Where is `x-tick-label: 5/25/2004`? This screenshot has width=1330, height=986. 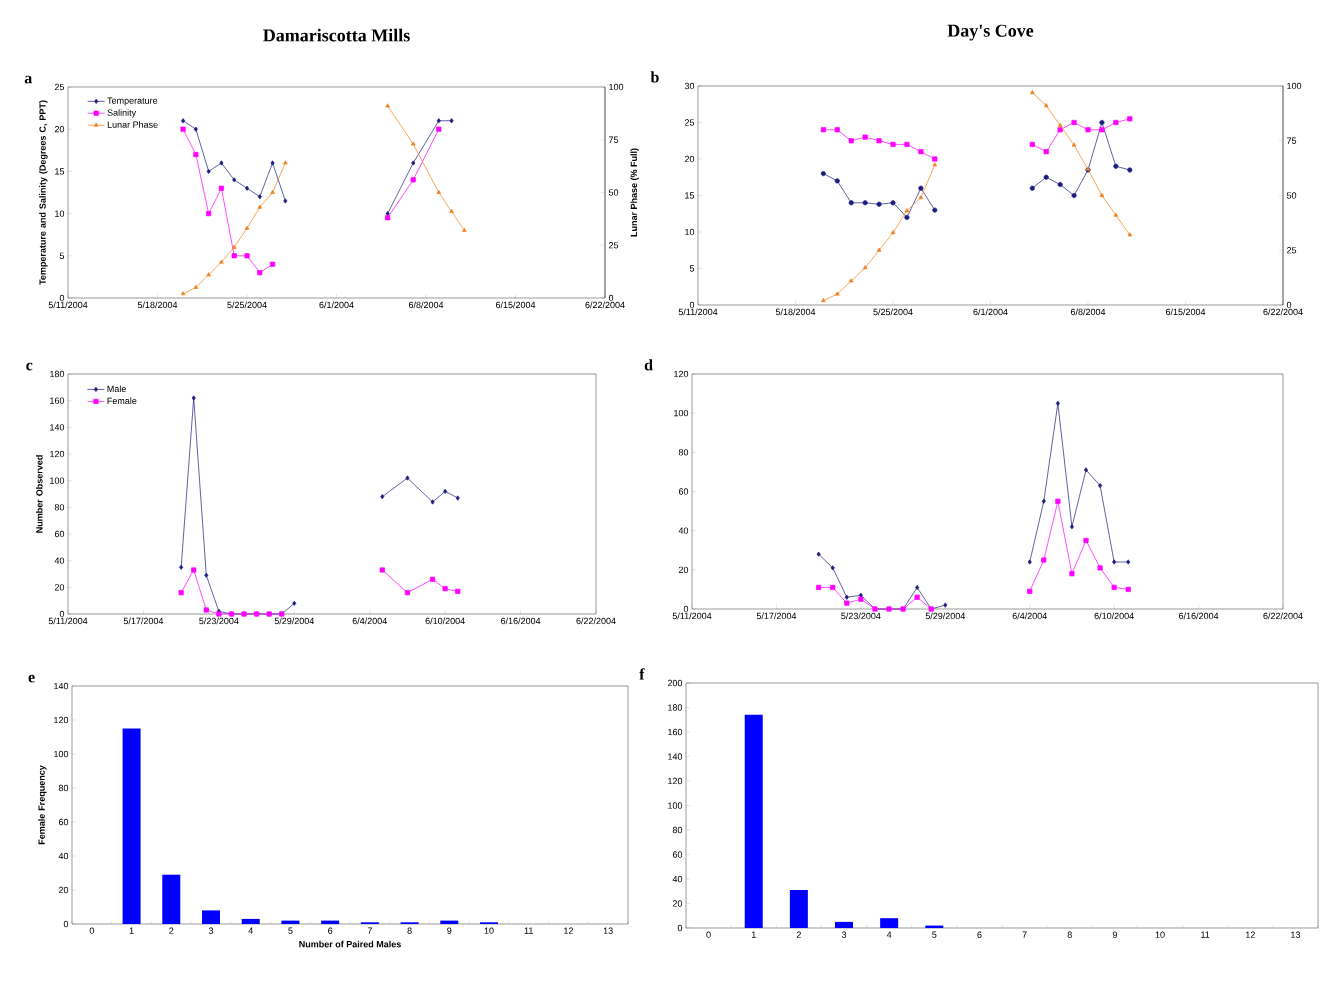 x-tick-label: 5/25/2004 is located at coordinates (893, 312).